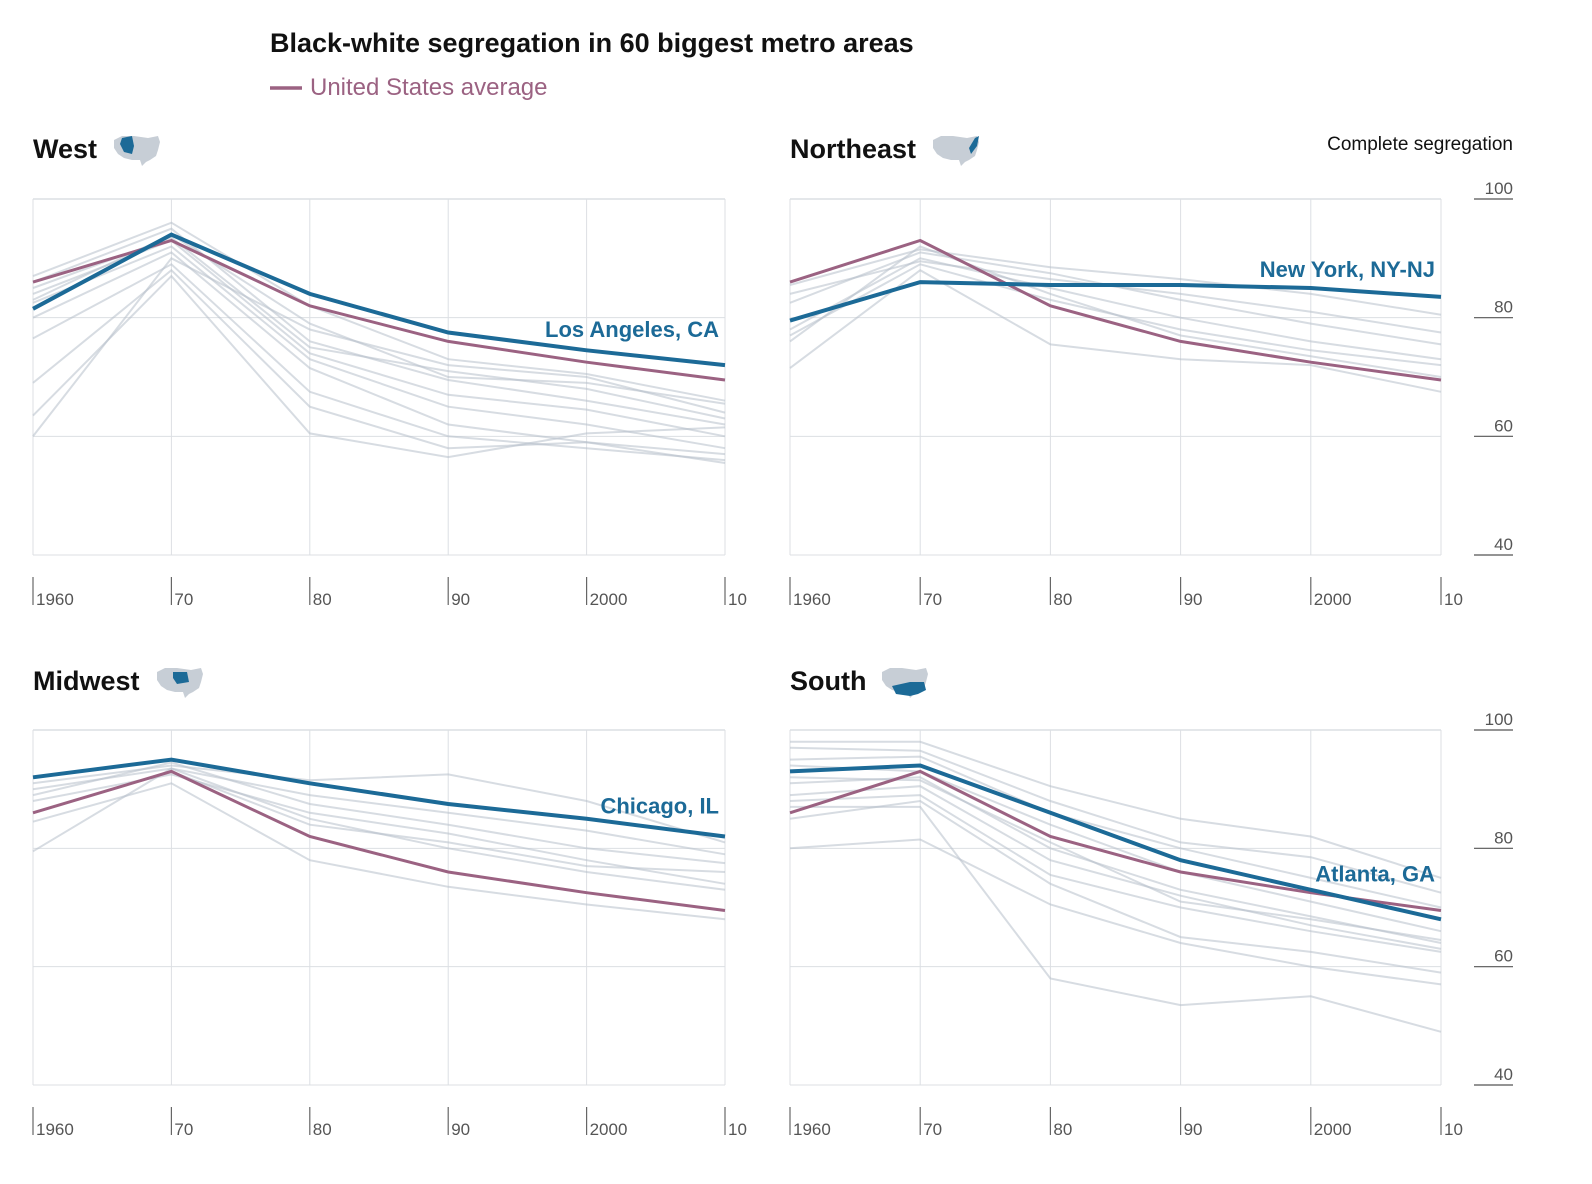 This screenshot has width=1592, height=1184. Describe the element at coordinates (137, 151) in the screenshot. I see `us-map-west-icon` at that location.